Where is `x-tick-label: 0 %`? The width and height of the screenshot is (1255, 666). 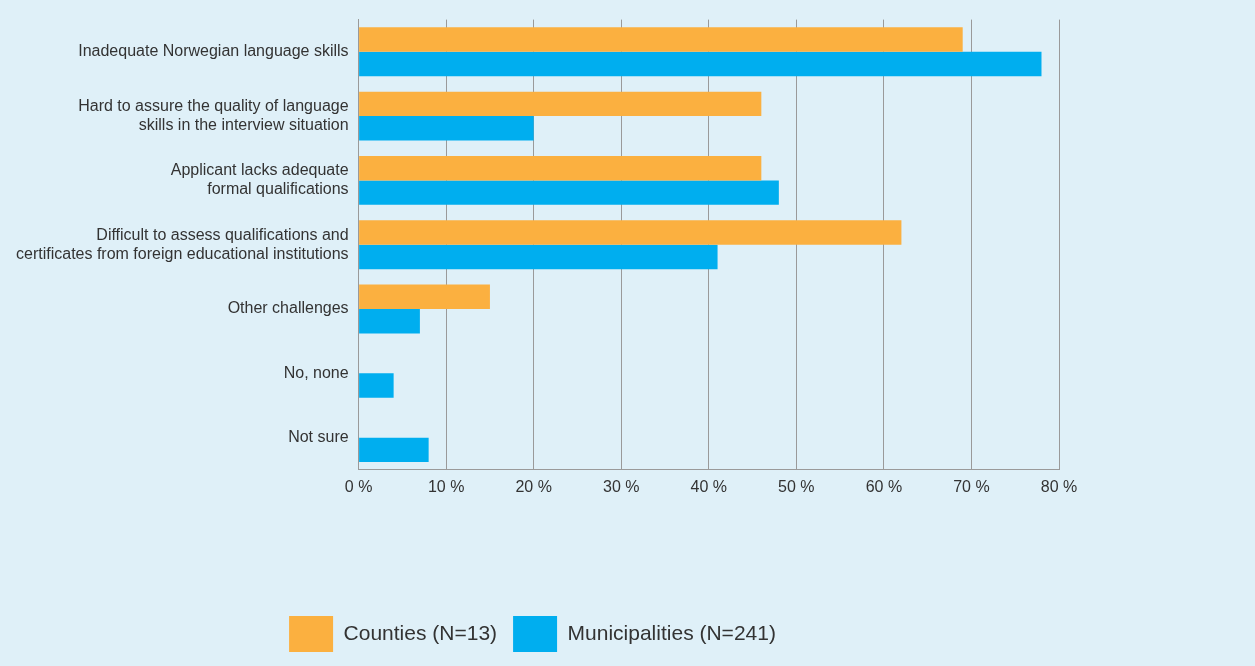
x-tick-label: 0 % is located at coordinates (358, 486).